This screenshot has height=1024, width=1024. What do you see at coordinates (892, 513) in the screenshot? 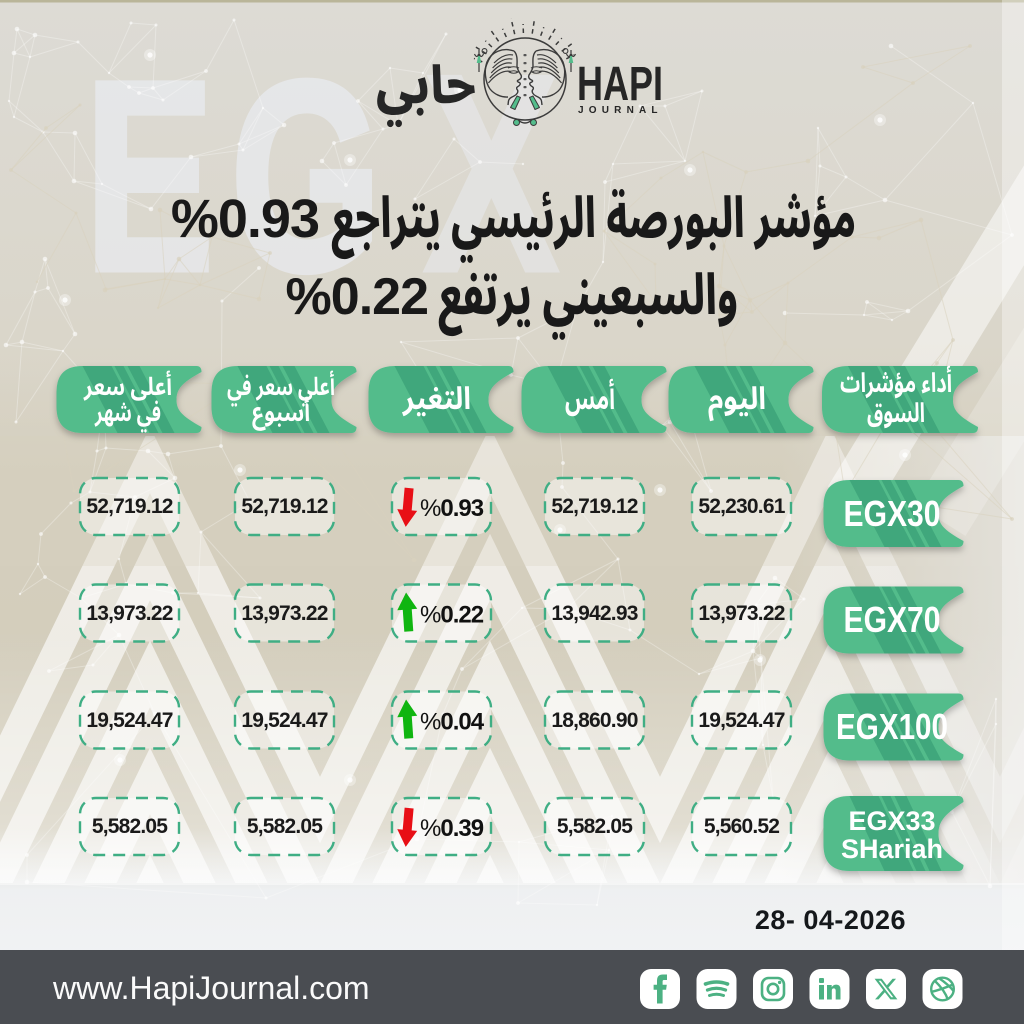
I see `svg-text: EGX30` at bounding box center [892, 513].